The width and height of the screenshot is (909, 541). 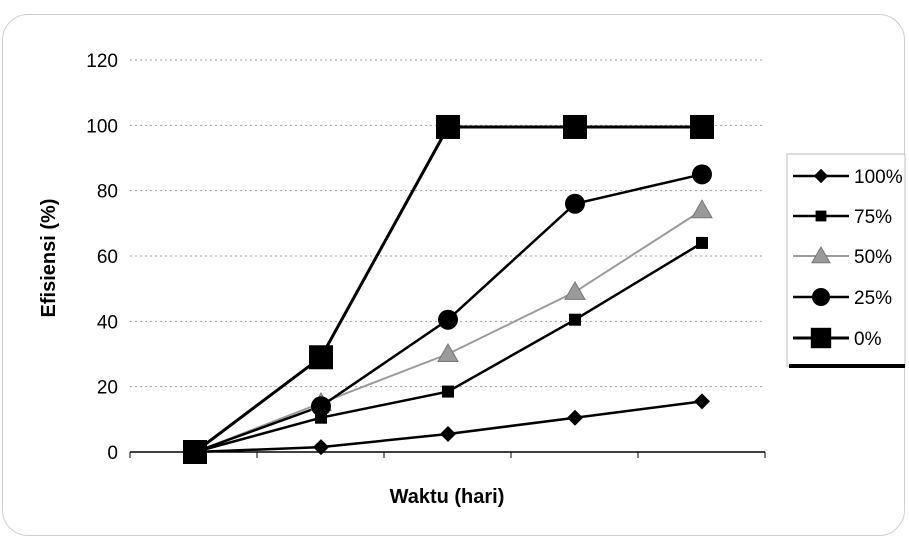 What do you see at coordinates (873, 217) in the screenshot?
I see `legend-label: 75%` at bounding box center [873, 217].